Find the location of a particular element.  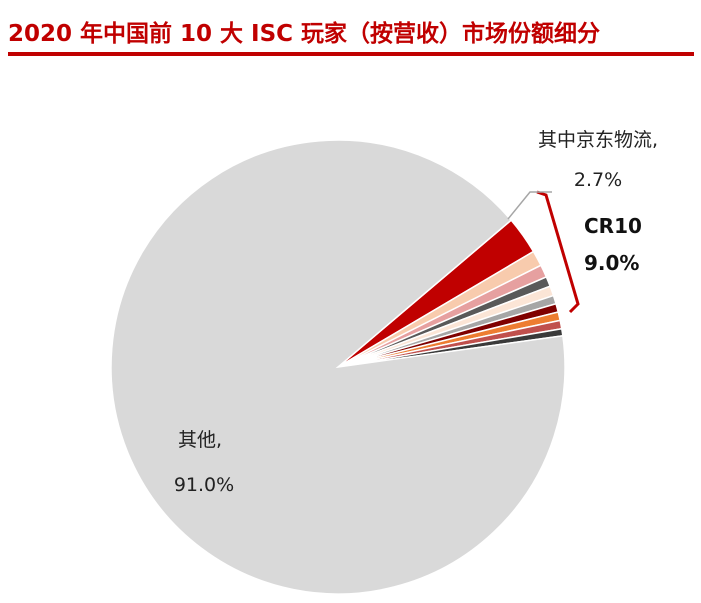

title-underline is located at coordinates (351, 54).